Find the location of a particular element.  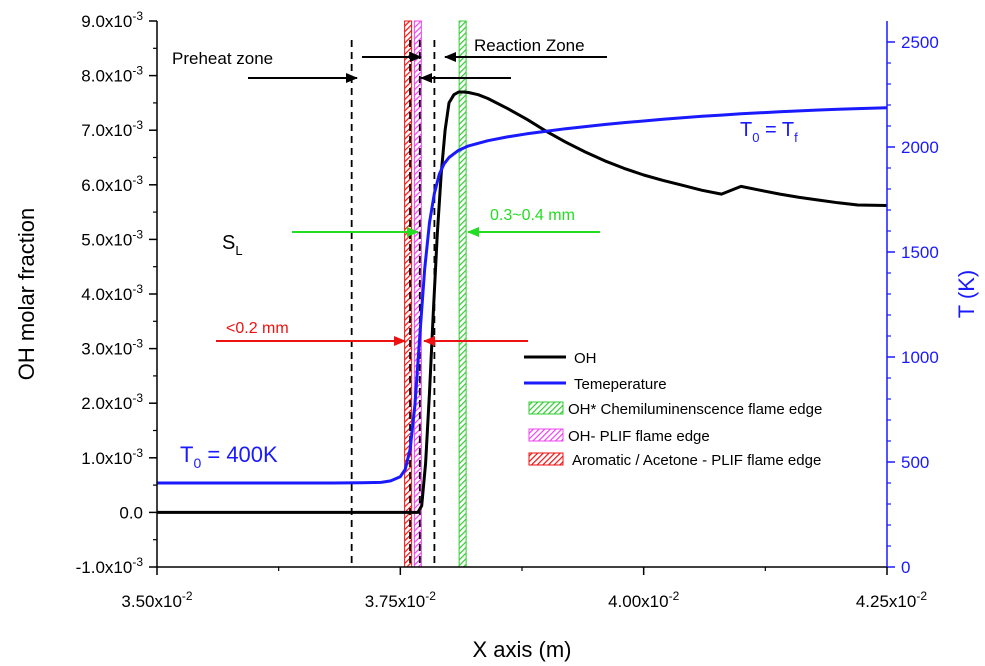

y-right-tick-label: 2000 is located at coordinates (920, 147).